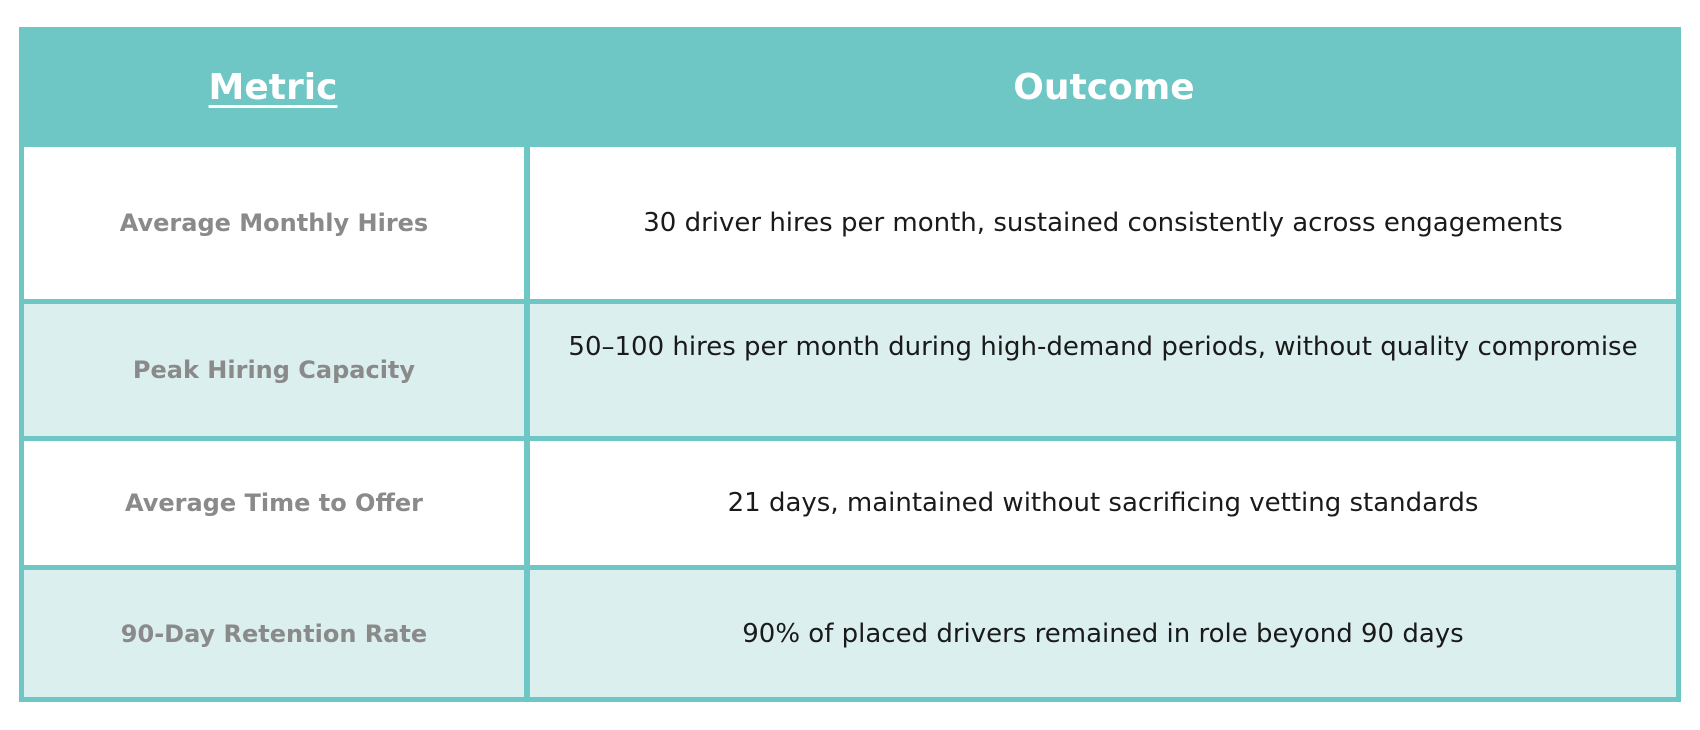  I want to click on header-metric-label: Metric, so click(273, 87).